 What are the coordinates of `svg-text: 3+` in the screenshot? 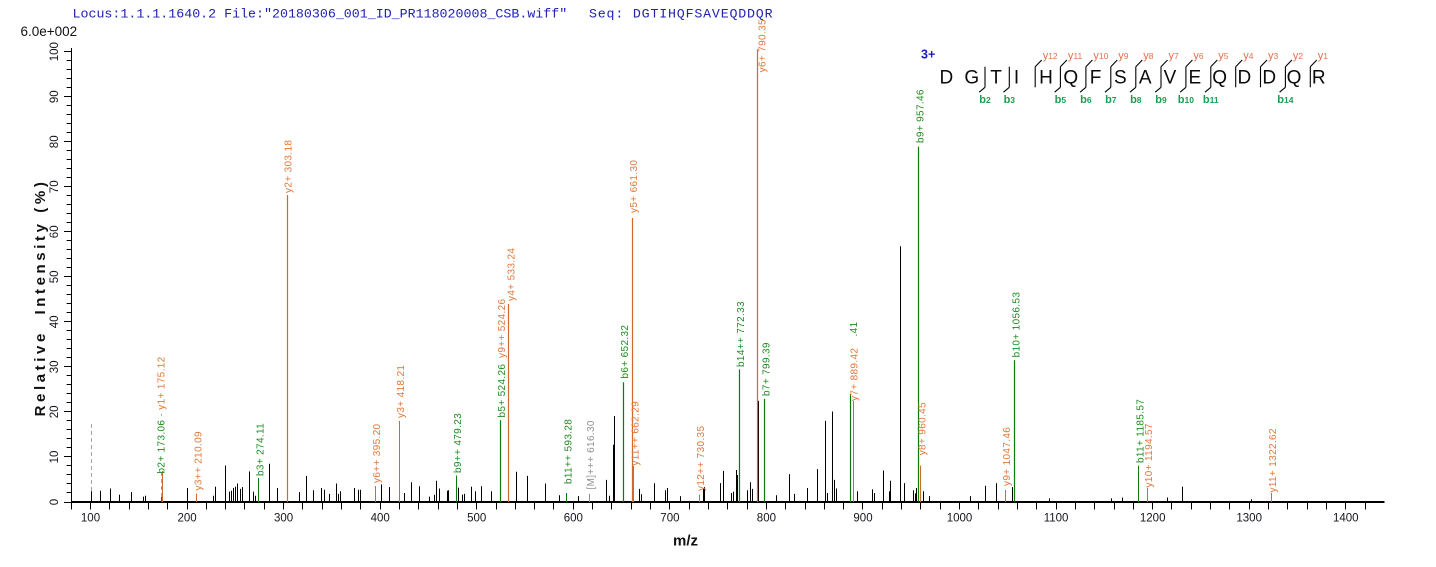 It's located at (928, 55).